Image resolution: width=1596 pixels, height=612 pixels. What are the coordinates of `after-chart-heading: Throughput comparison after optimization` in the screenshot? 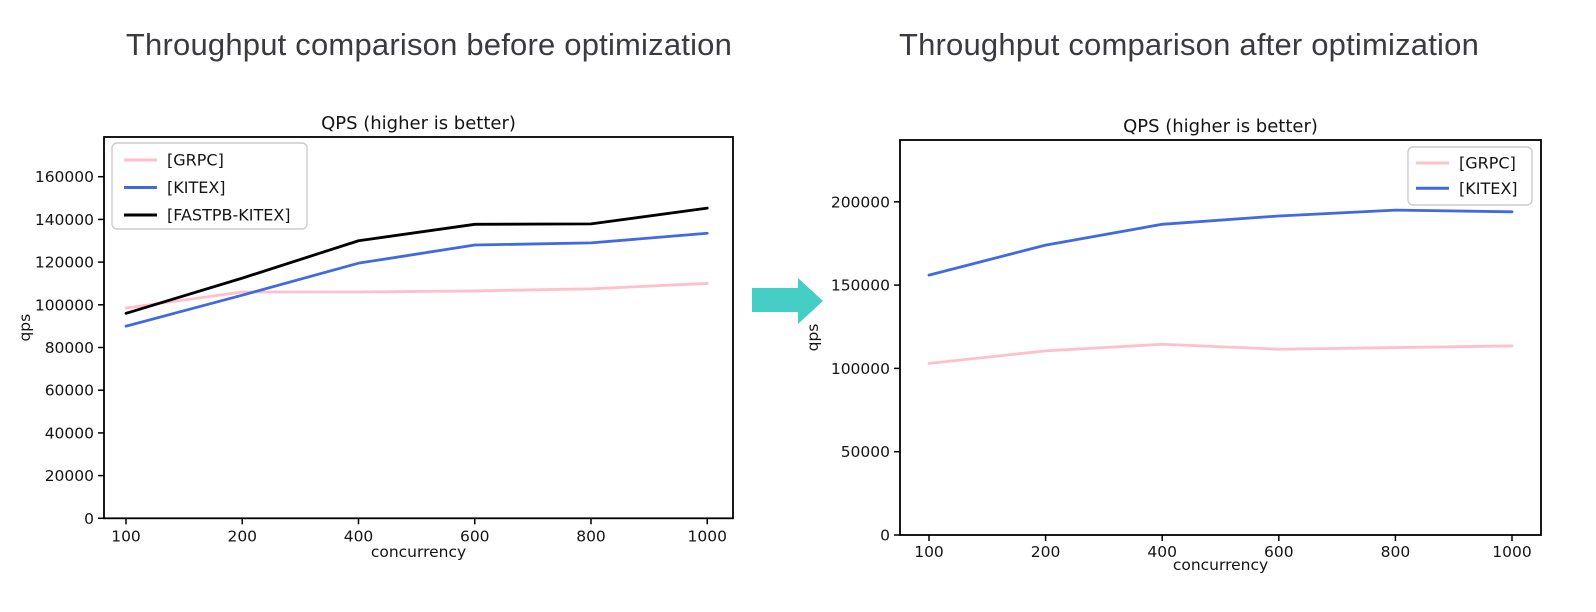 It's located at (1189, 44).